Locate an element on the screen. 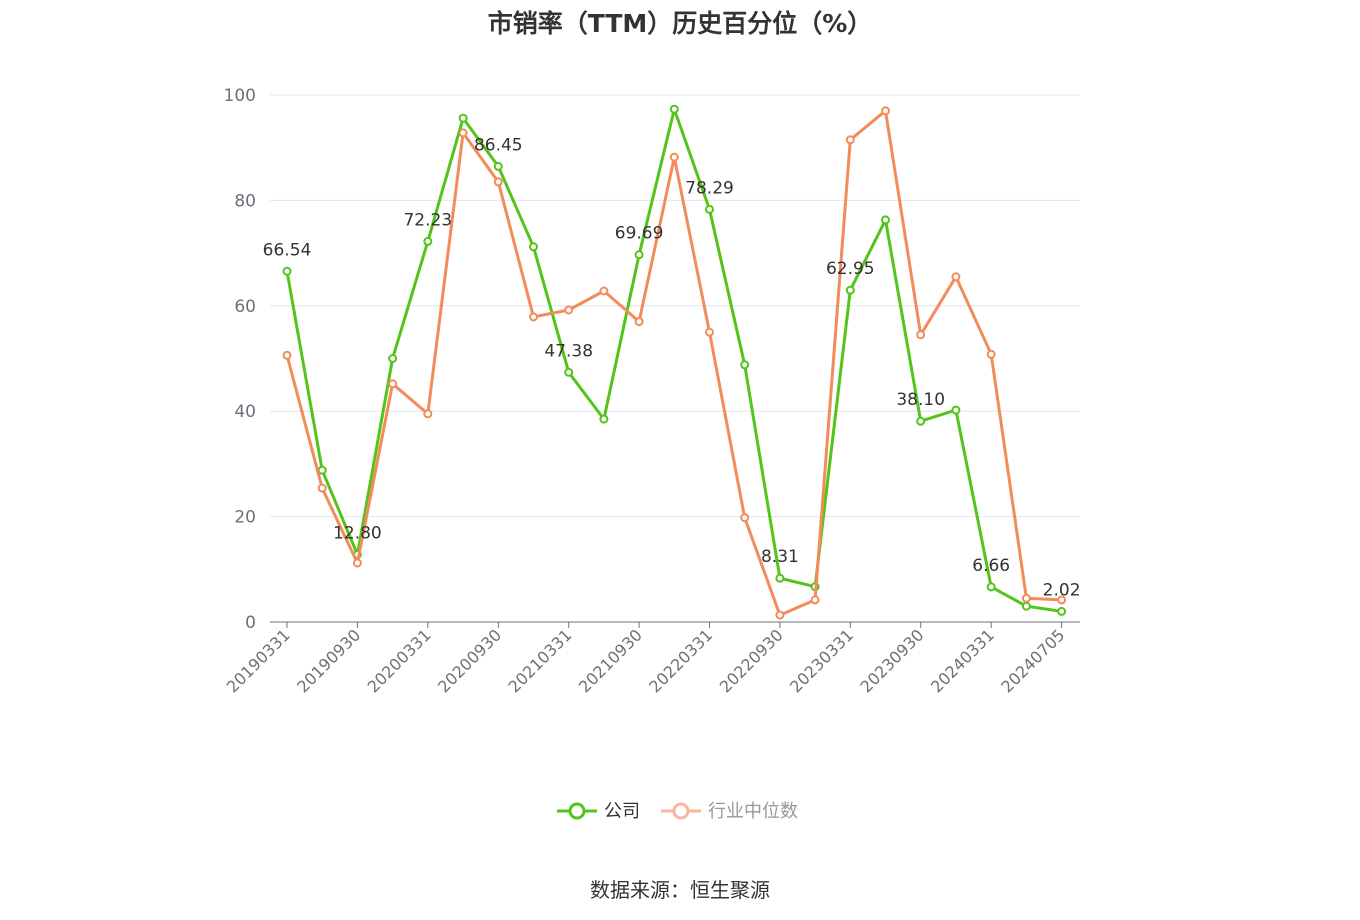 Image resolution: width=1360 pixels, height=920 pixels. x-tick-label: 20240705 is located at coordinates (1032, 660).